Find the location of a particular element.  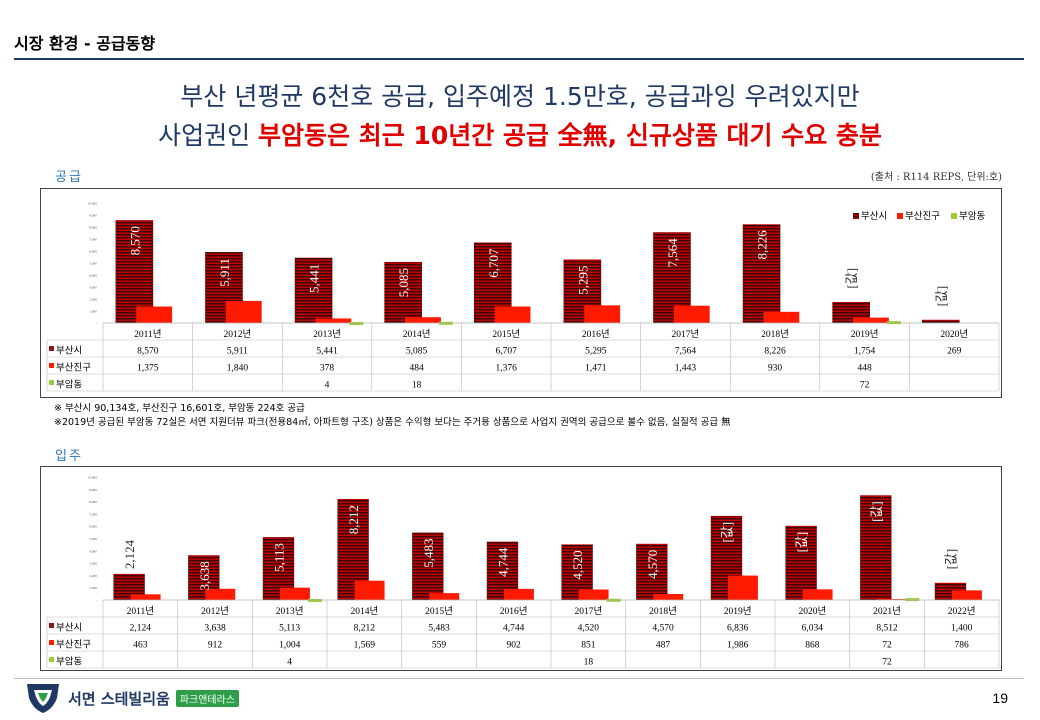

bar-value-label: 4,744 is located at coordinates (502, 562).